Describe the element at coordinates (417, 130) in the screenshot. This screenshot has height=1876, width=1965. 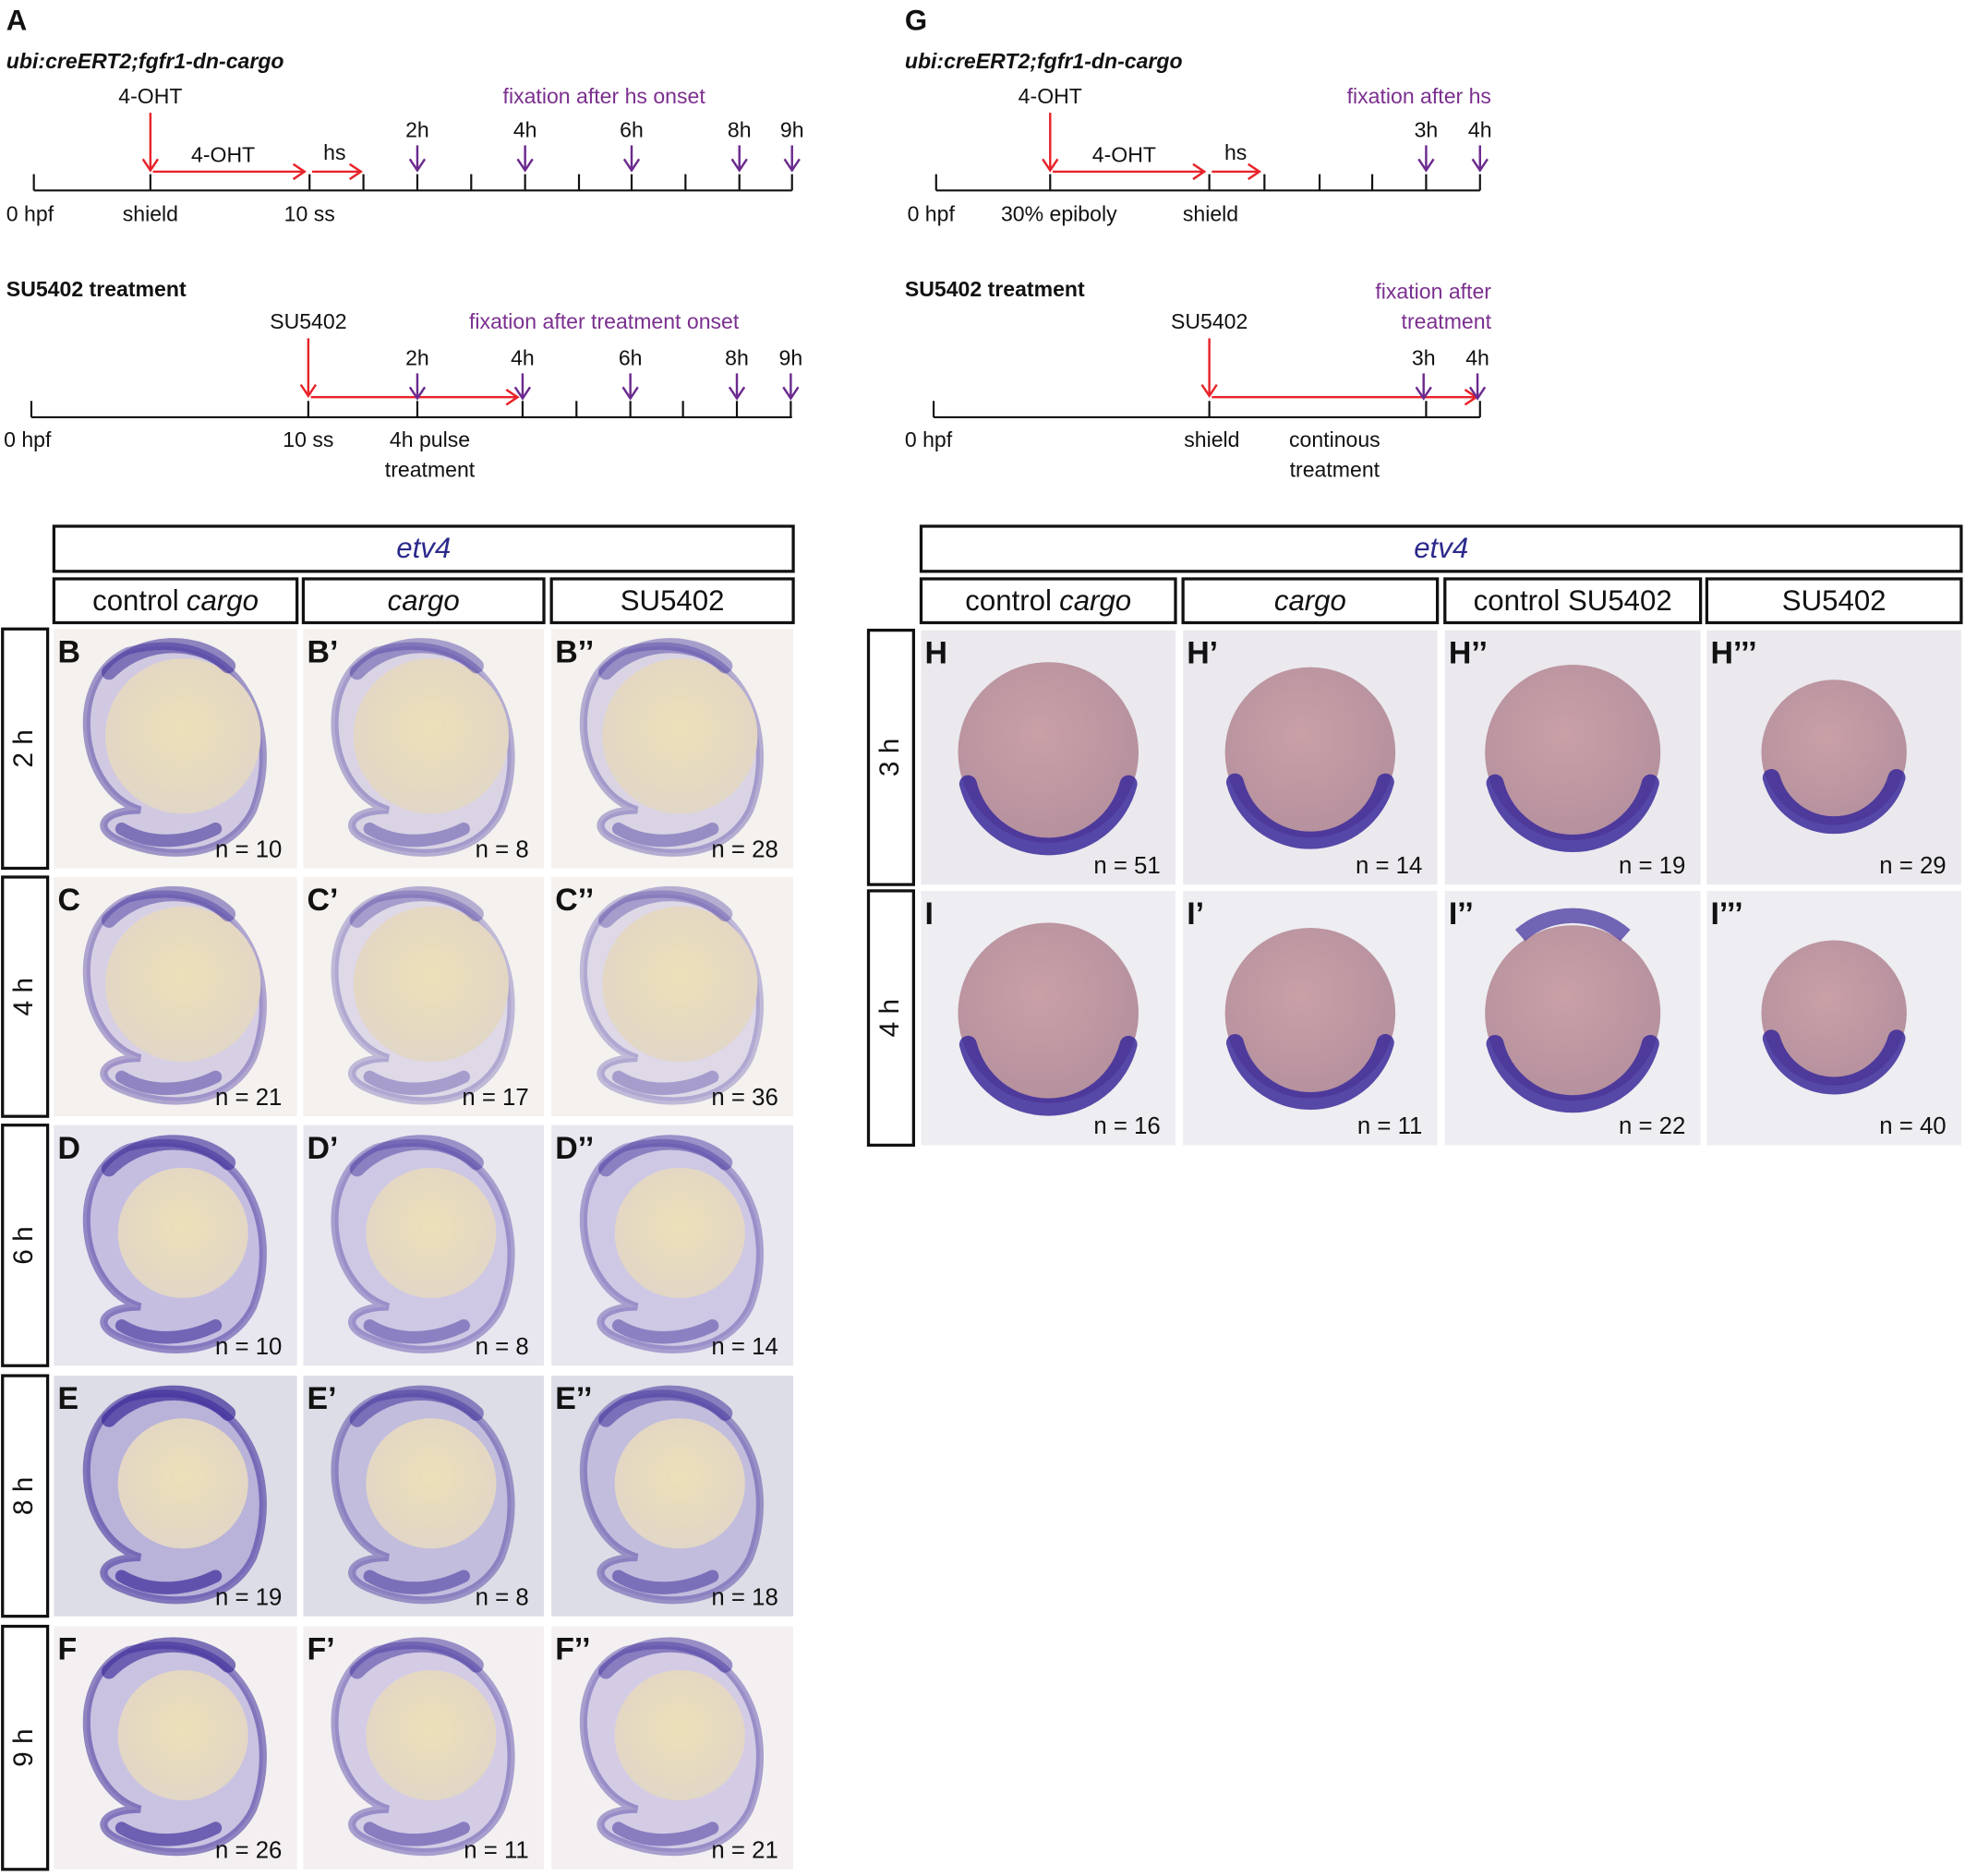
I see `time-label: 2h` at that location.